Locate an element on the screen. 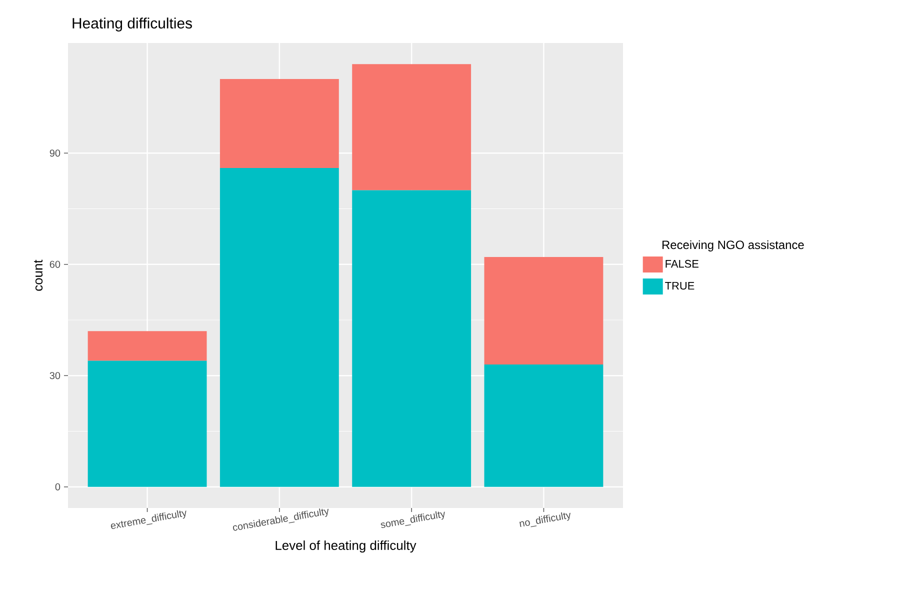 This screenshot has width=897, height=590. y-tick-label: 0 is located at coordinates (57, 486).